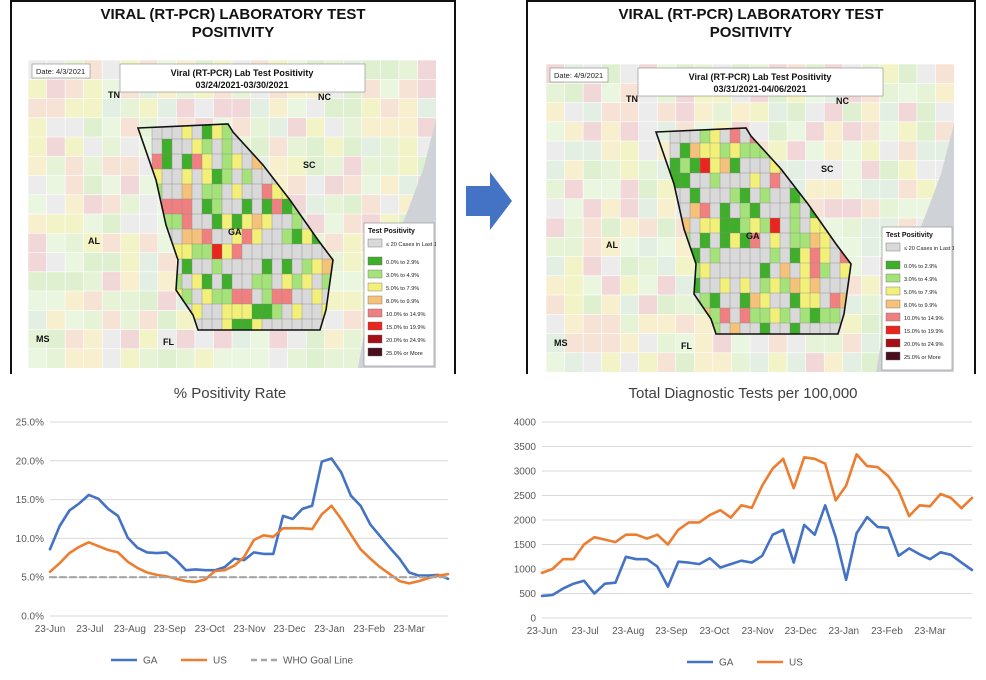 The height and width of the screenshot is (680, 986). Describe the element at coordinates (525, 496) in the screenshot. I see `y-tick-label: 2500` at that location.